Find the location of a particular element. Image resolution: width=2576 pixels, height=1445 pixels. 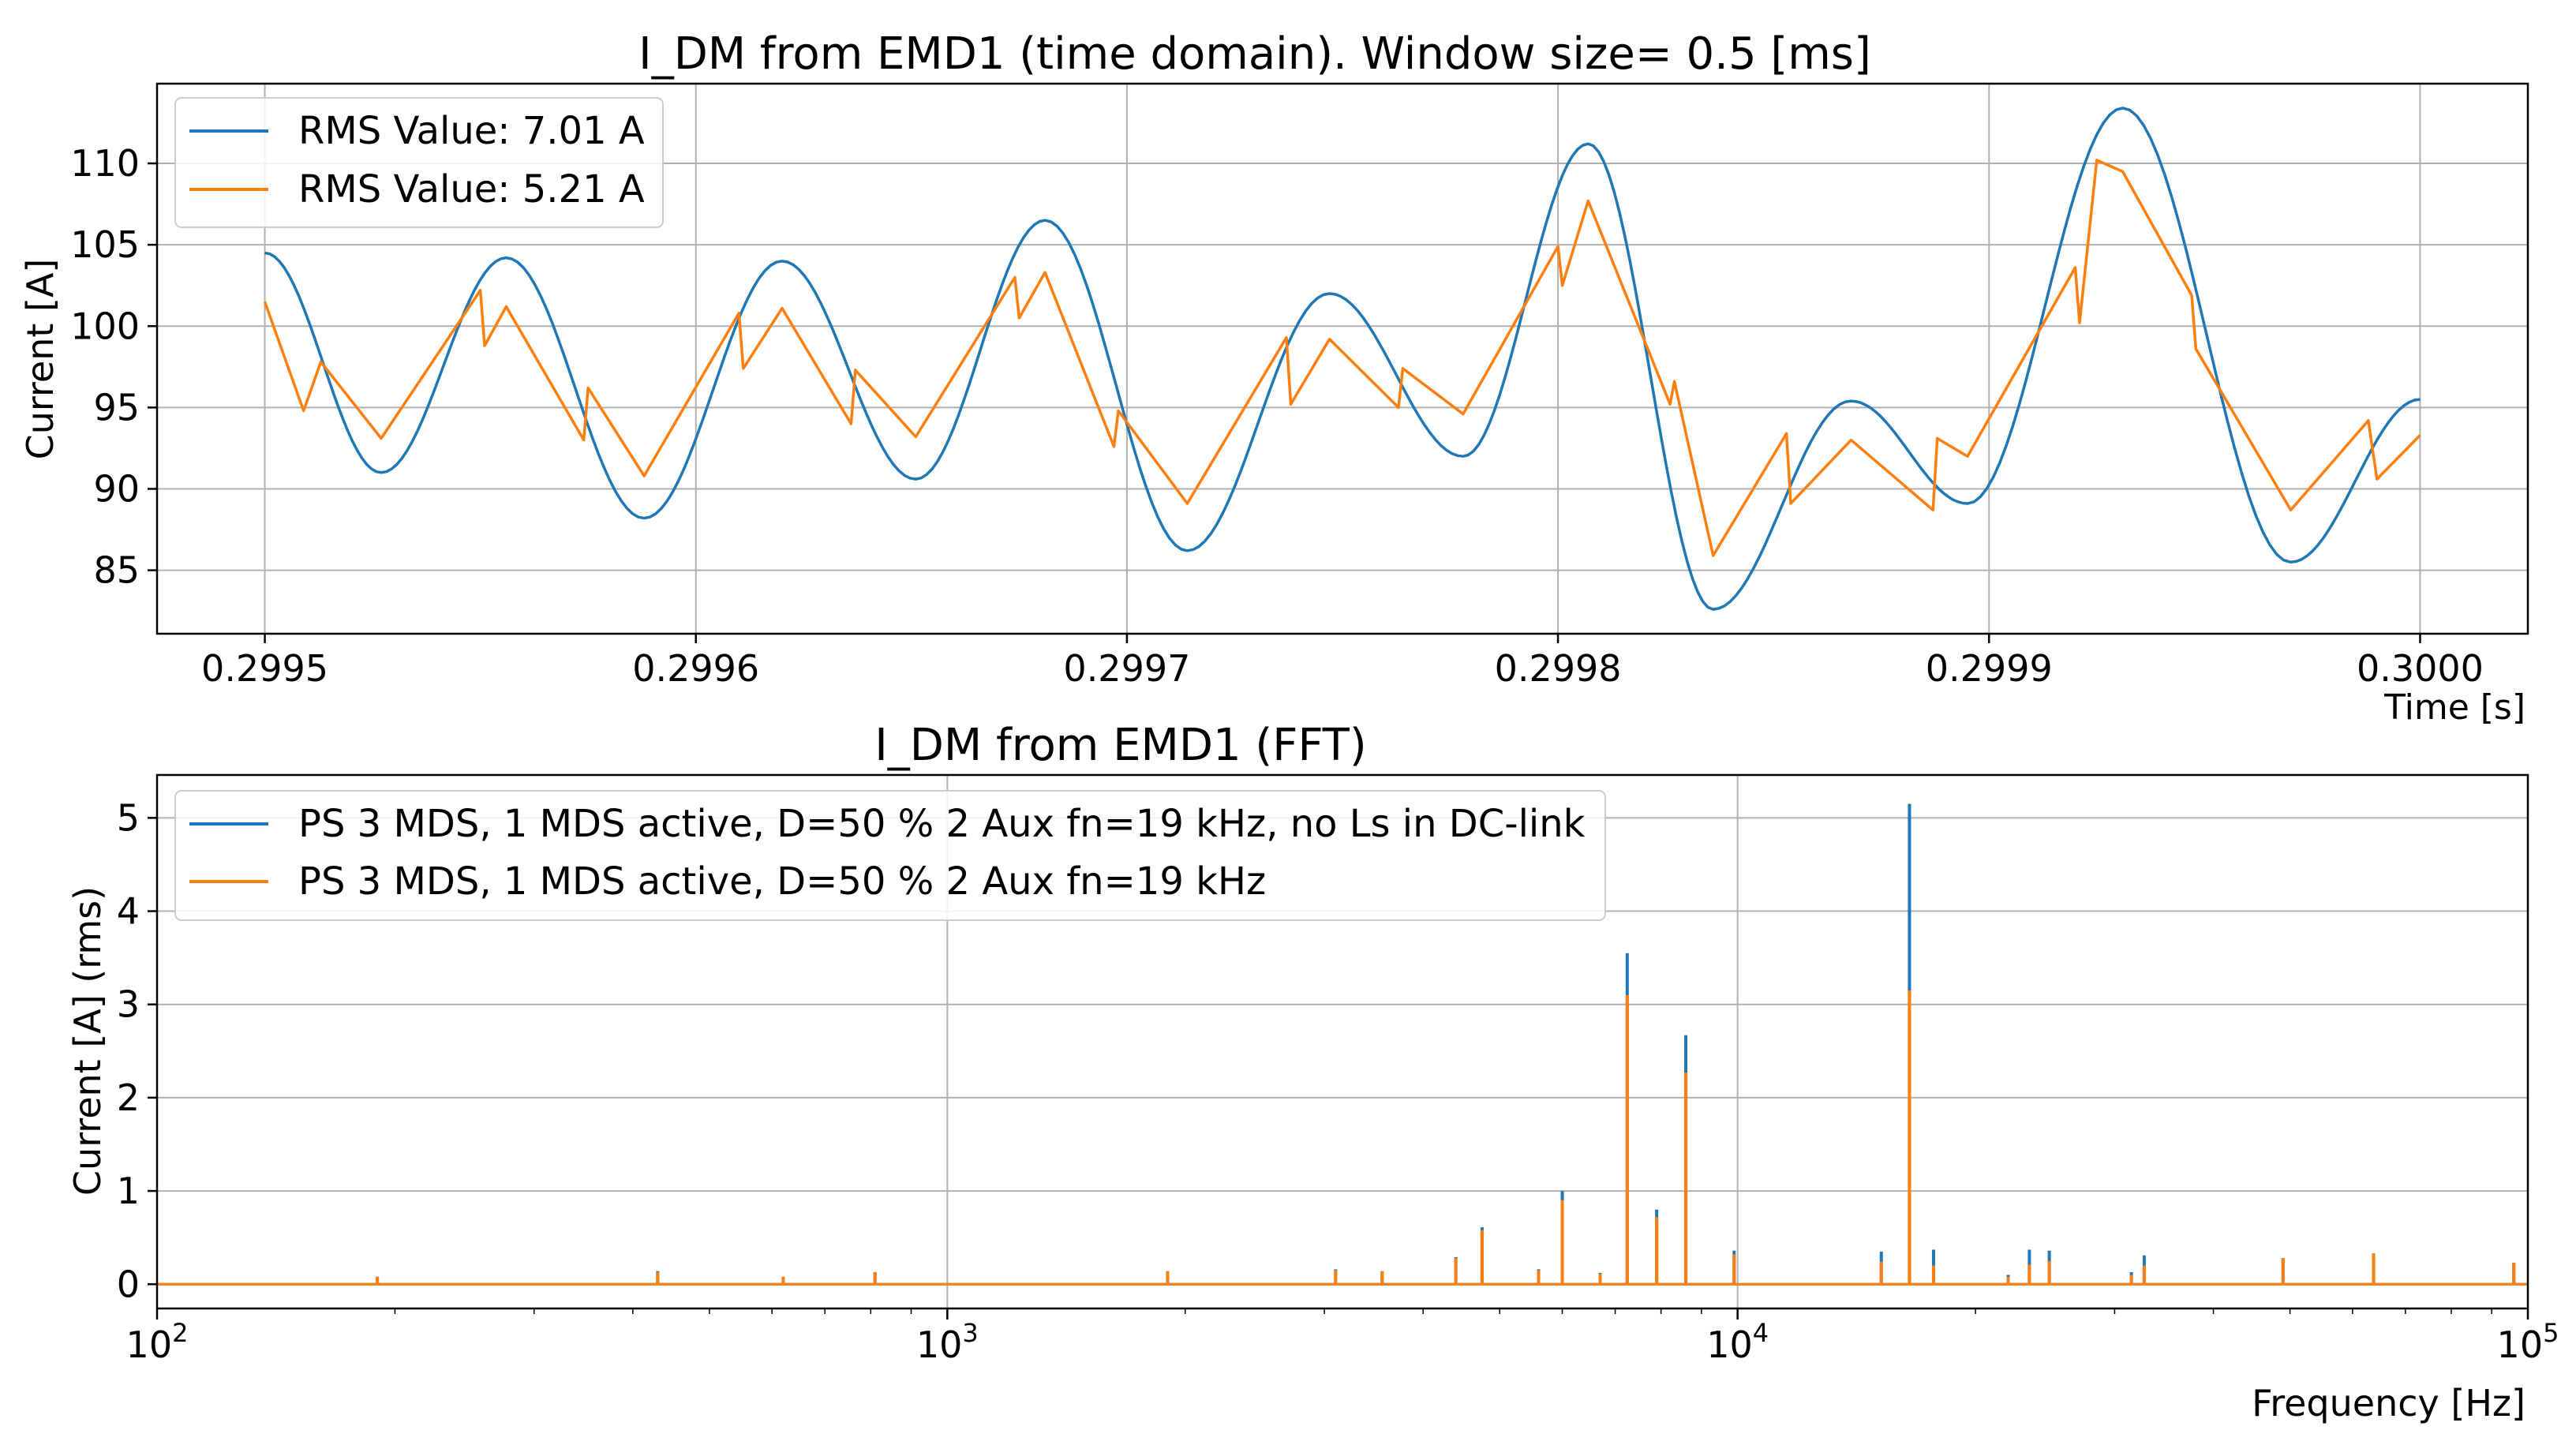

fft-y-tick-label: 5 is located at coordinates (128, 817).